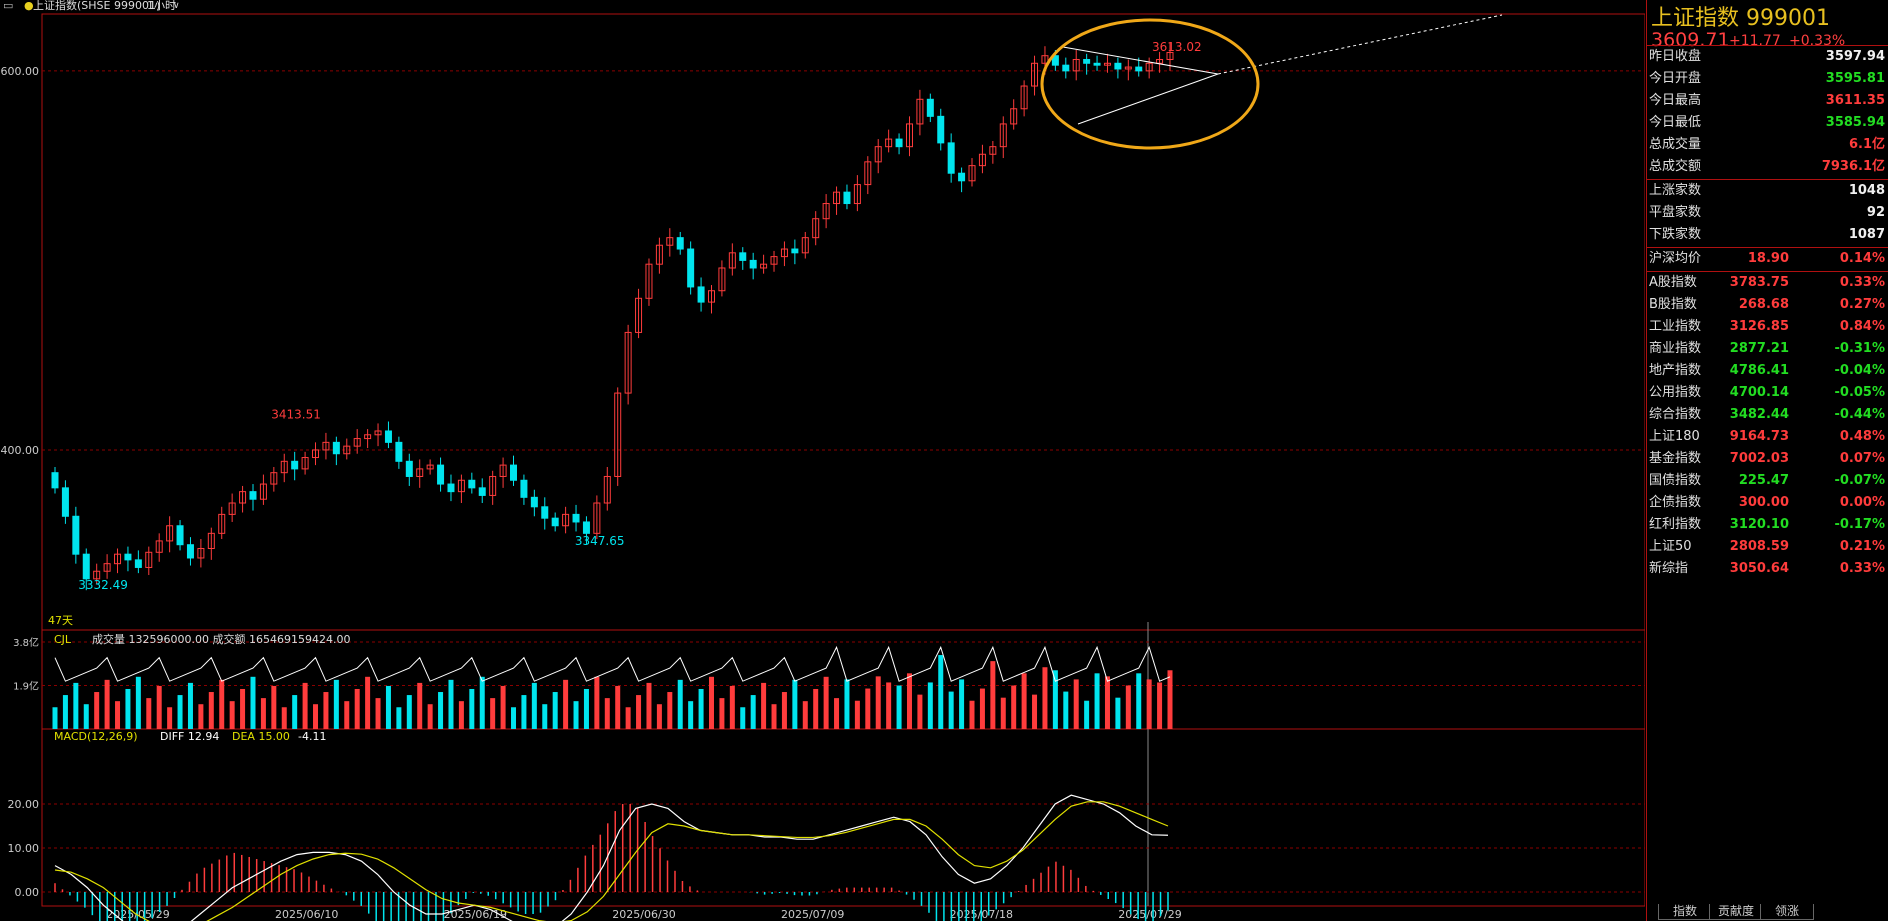 The image size is (1888, 921). What do you see at coordinates (97, 6) in the screenshot?
I see `symbol-title: 上证指数(SHSE 999001)` at bounding box center [97, 6].